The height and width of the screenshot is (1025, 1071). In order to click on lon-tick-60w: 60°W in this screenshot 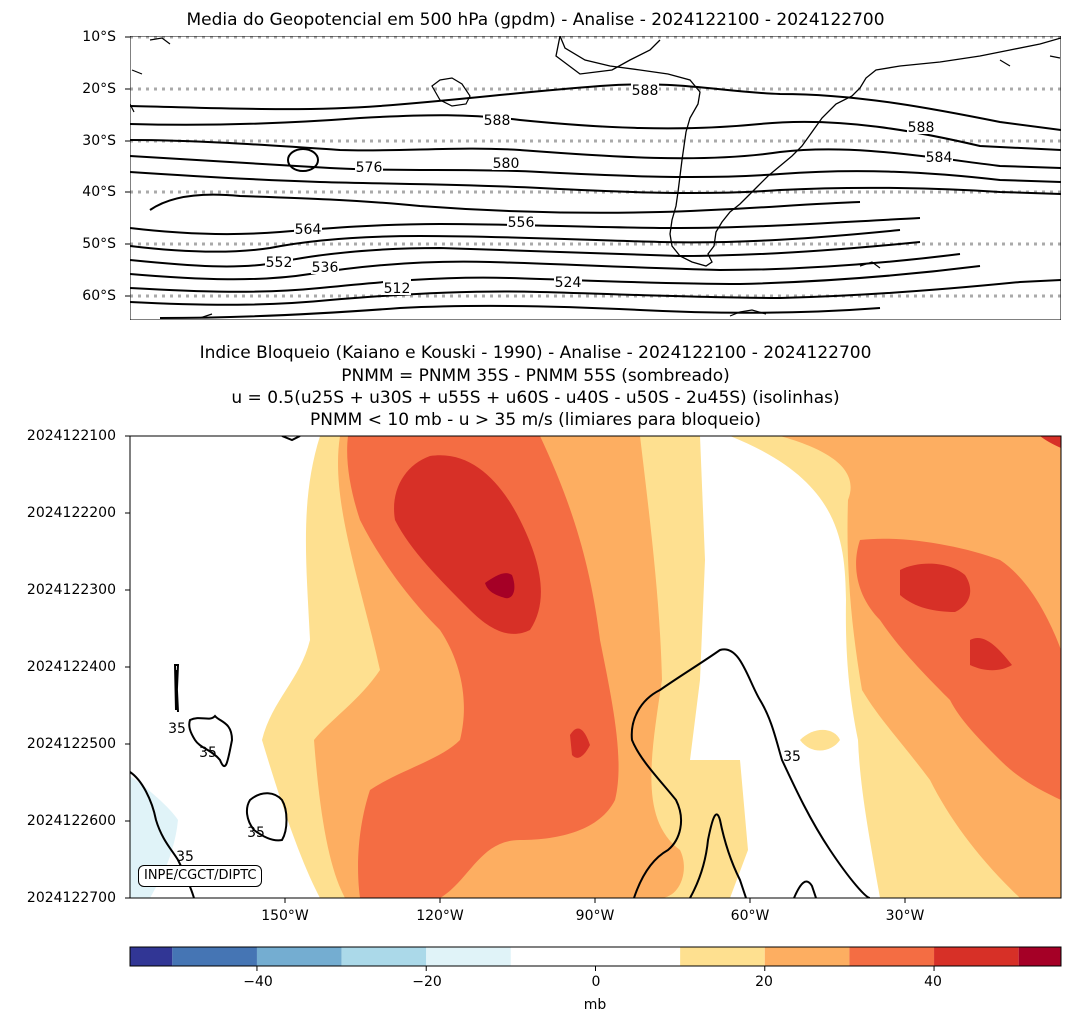, I will do `click(750, 916)`.